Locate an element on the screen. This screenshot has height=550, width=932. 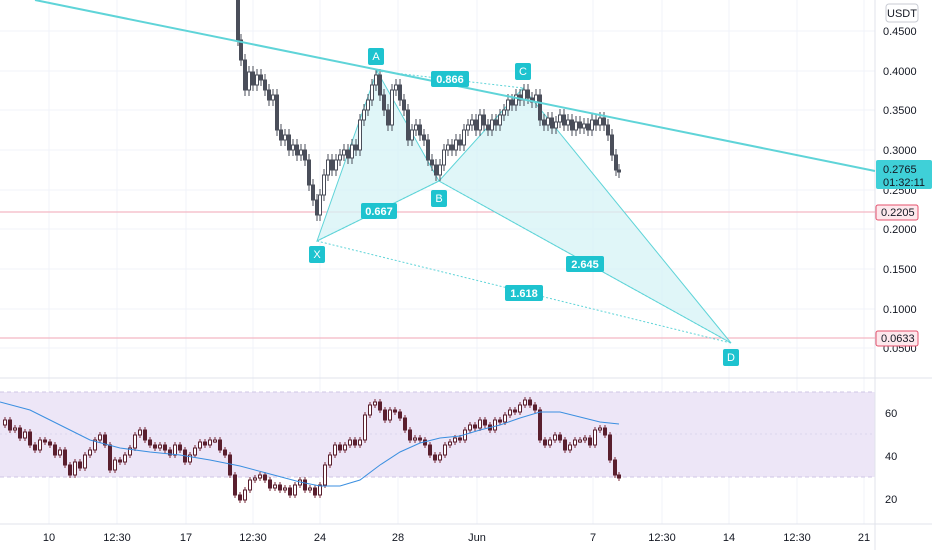
ratio-label-bd: 2.645 is located at coordinates (585, 264).